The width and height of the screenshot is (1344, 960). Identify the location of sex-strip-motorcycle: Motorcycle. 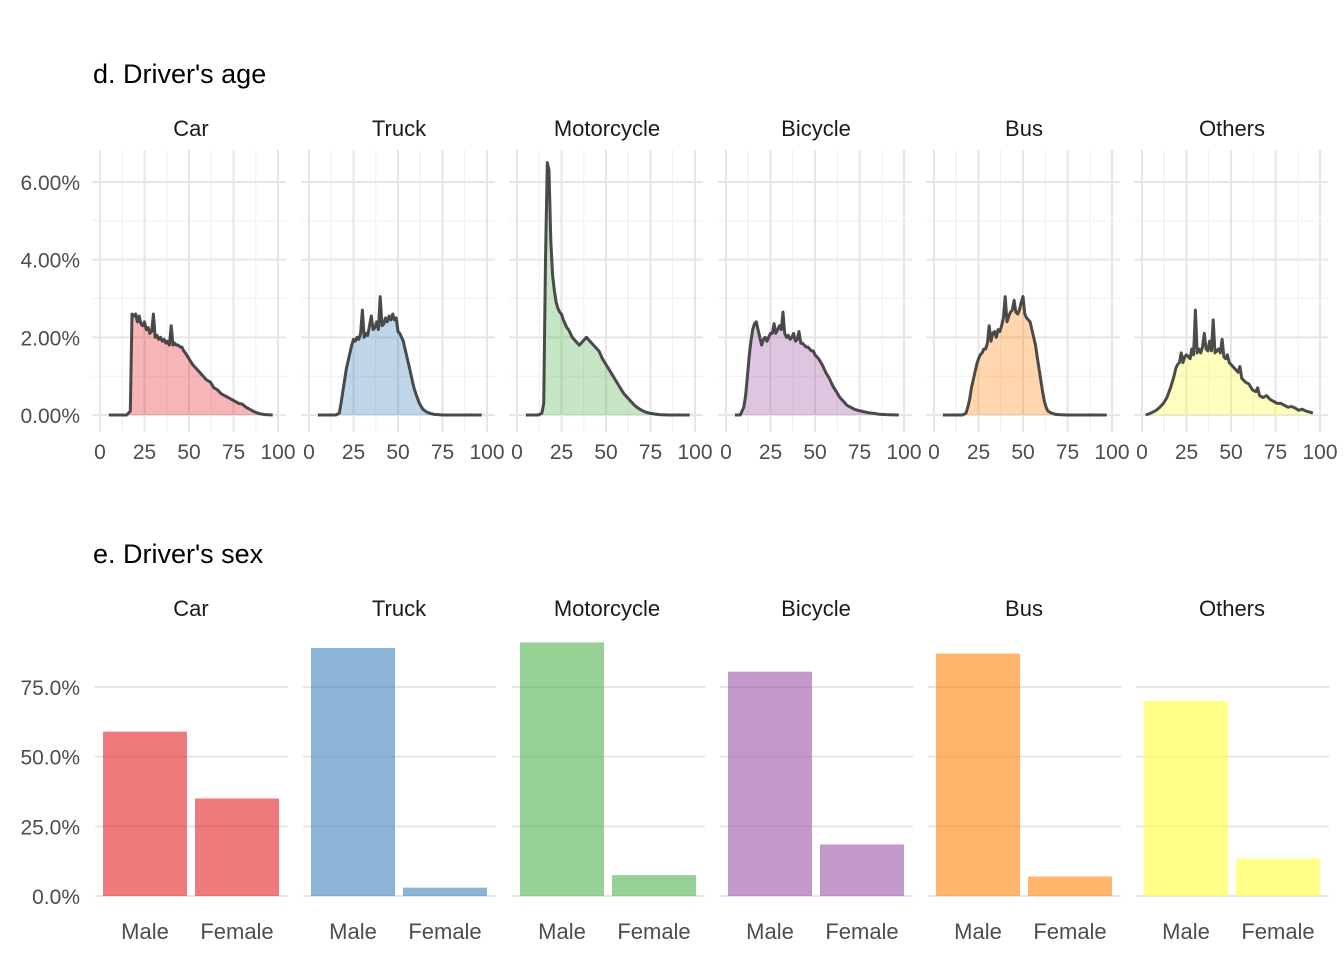
(607, 608).